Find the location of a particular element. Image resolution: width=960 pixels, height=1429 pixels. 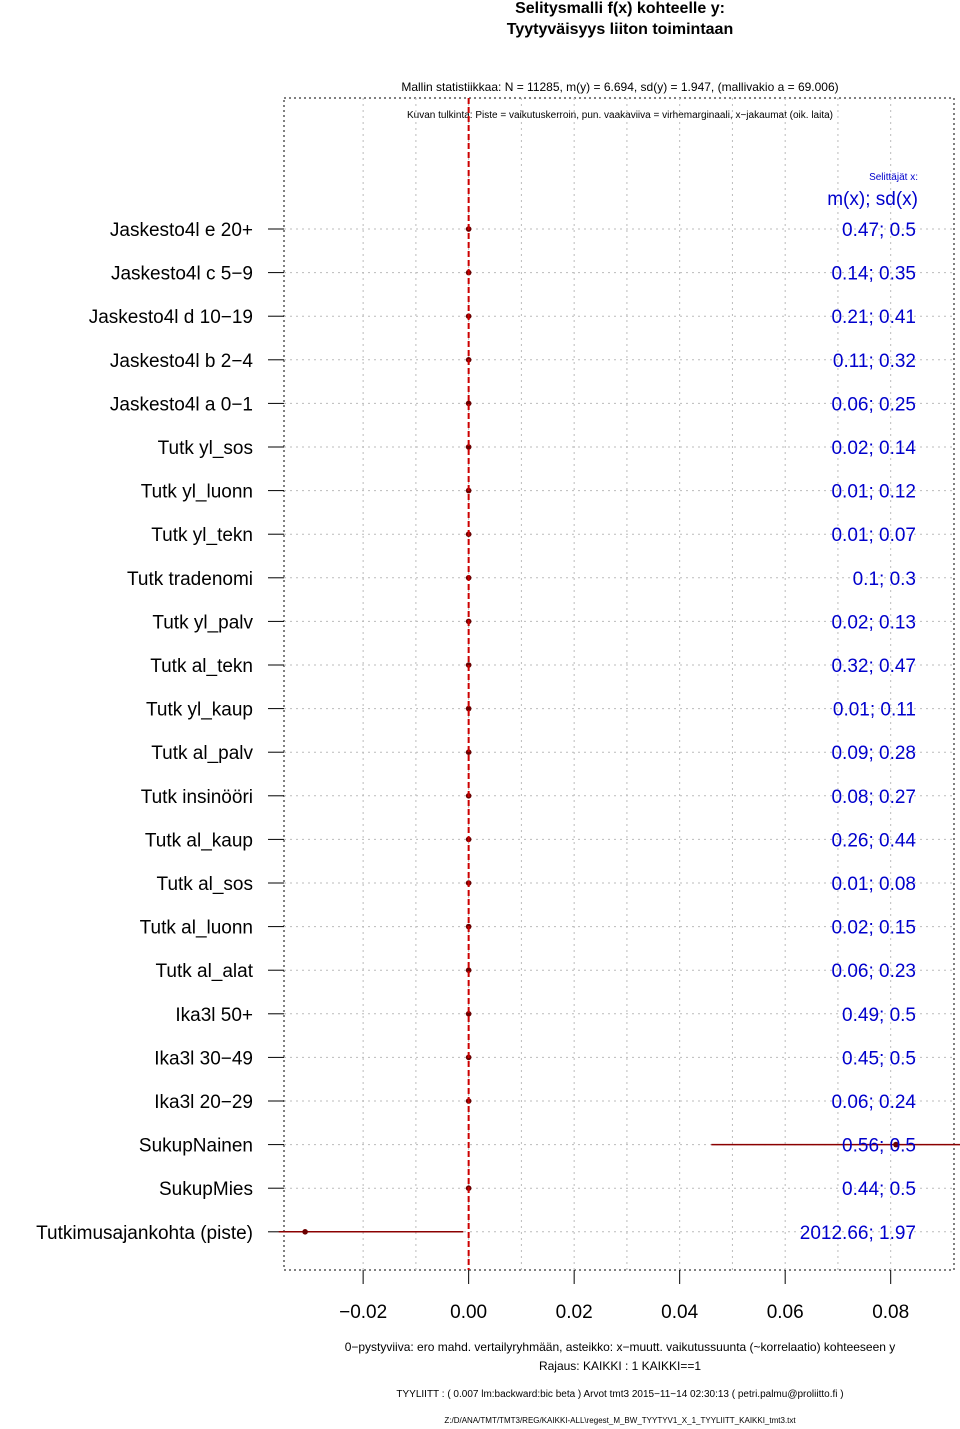

row-mx-sd: 0.02; 0.15 is located at coordinates (873, 928).